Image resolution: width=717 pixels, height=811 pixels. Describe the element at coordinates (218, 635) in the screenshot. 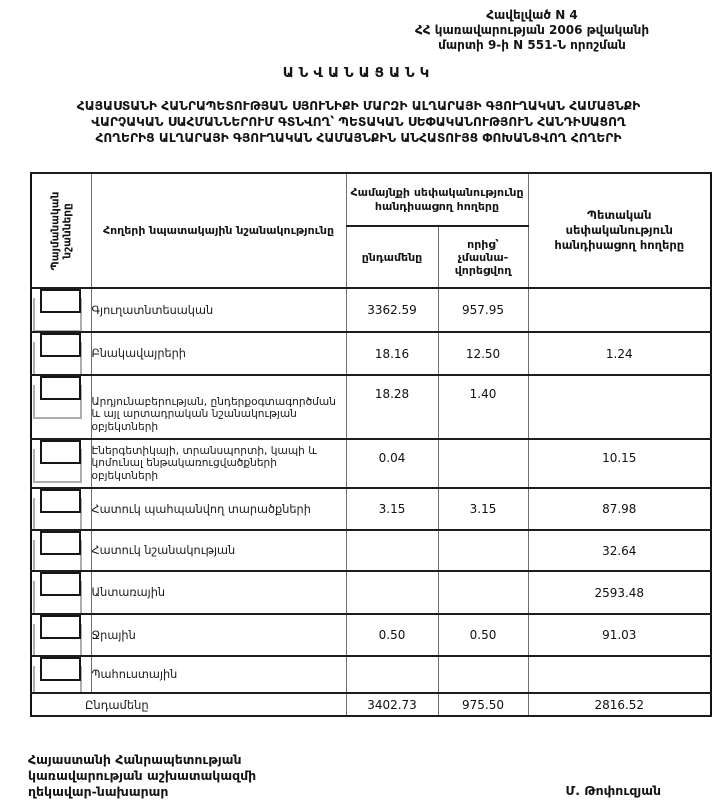

I see `purpose-cell: Ջրային` at that location.